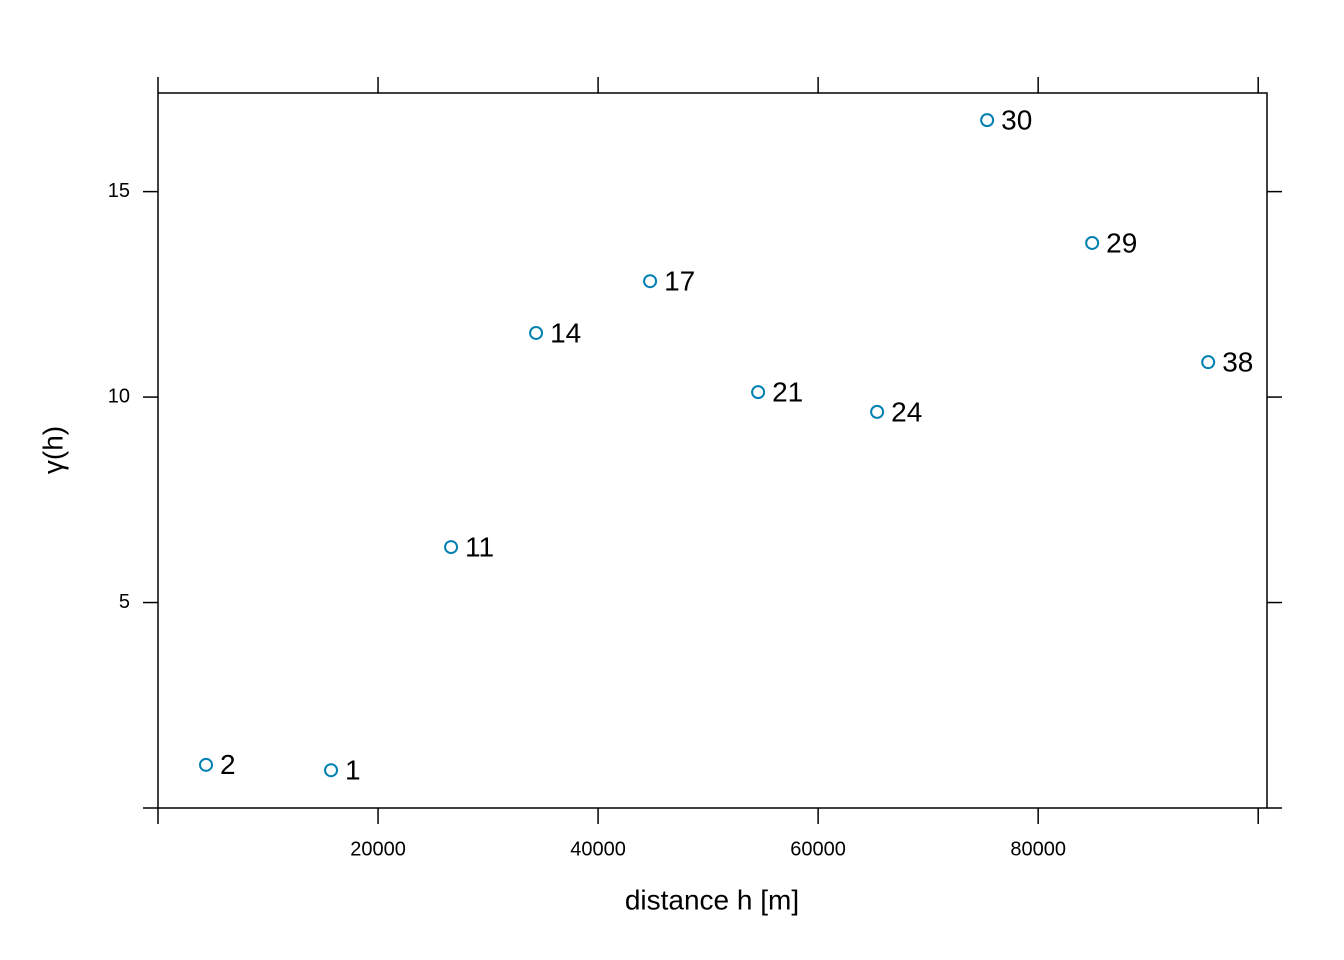 Image resolution: width=1344 pixels, height=960 pixels. I want to click on point-label: 24, so click(906, 411).